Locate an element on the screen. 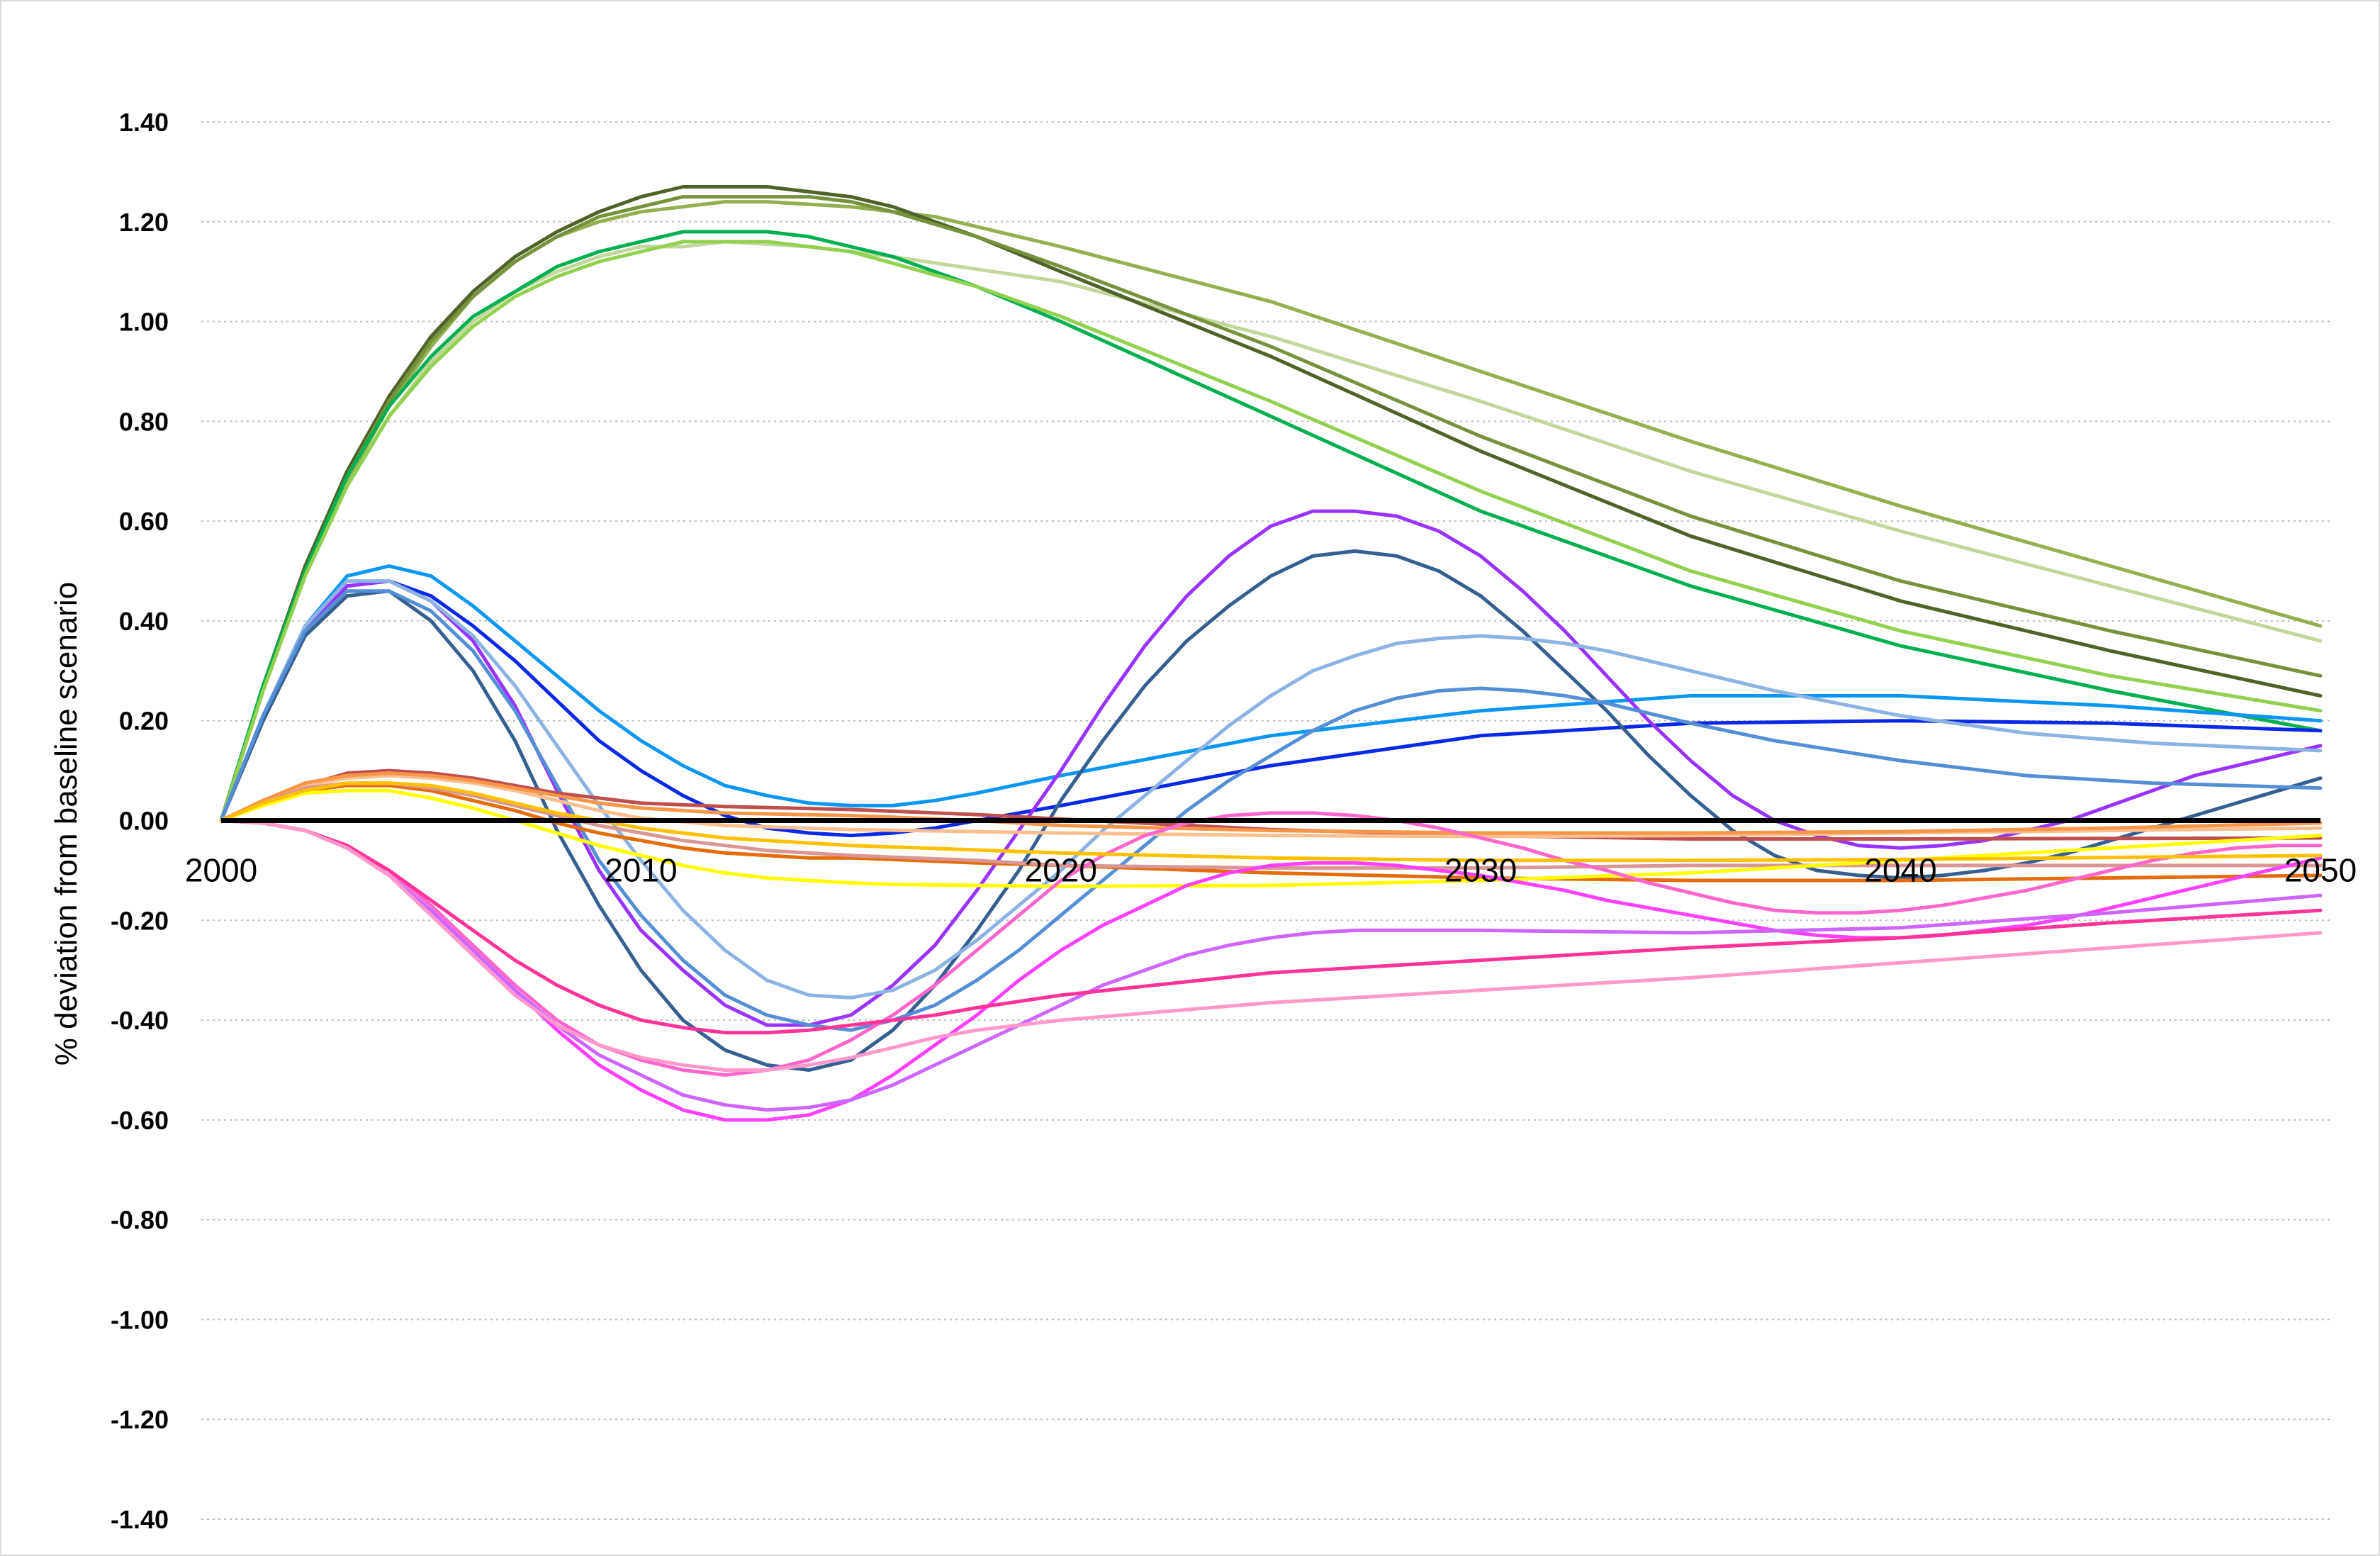 The width and height of the screenshot is (2380, 1556). y-tick-label: -0.60 is located at coordinates (140, 1120).